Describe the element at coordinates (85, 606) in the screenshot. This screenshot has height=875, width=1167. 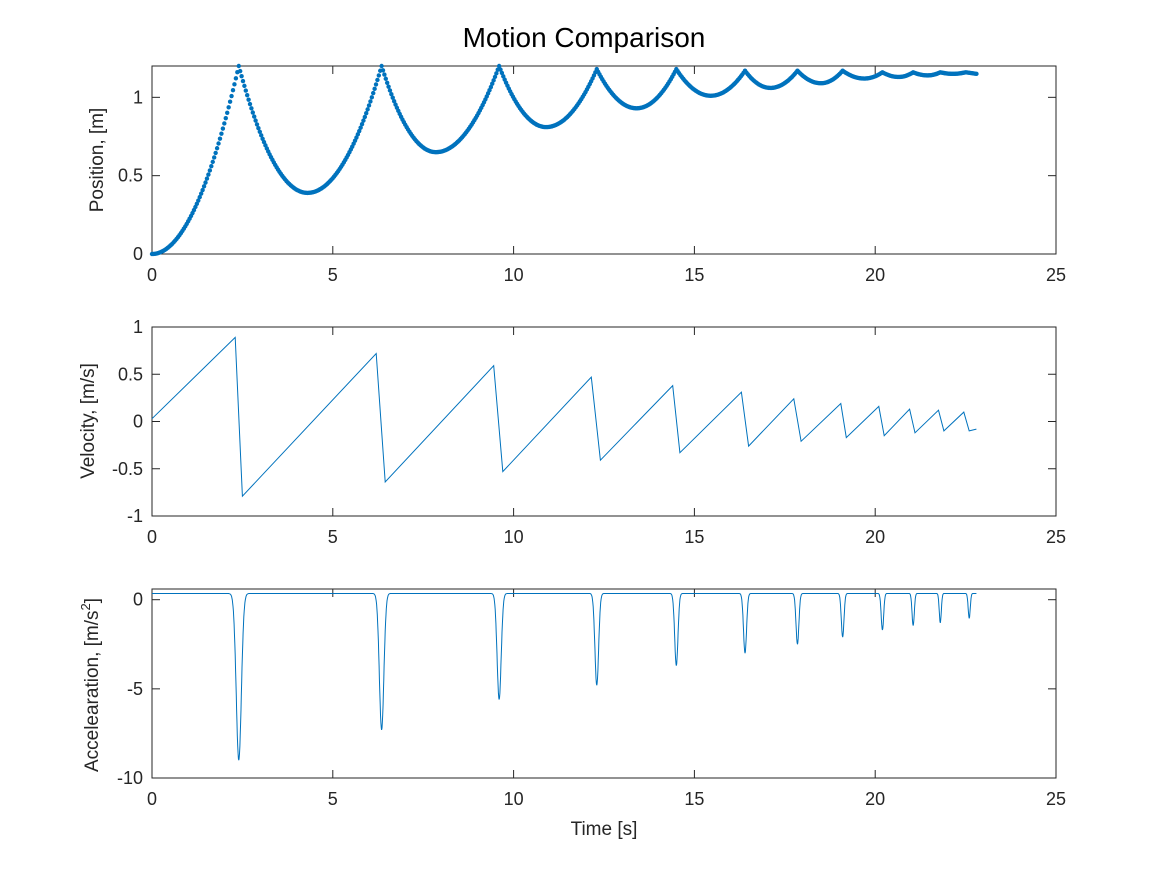
I see `acceleration-ylabel-sup: 2` at that location.